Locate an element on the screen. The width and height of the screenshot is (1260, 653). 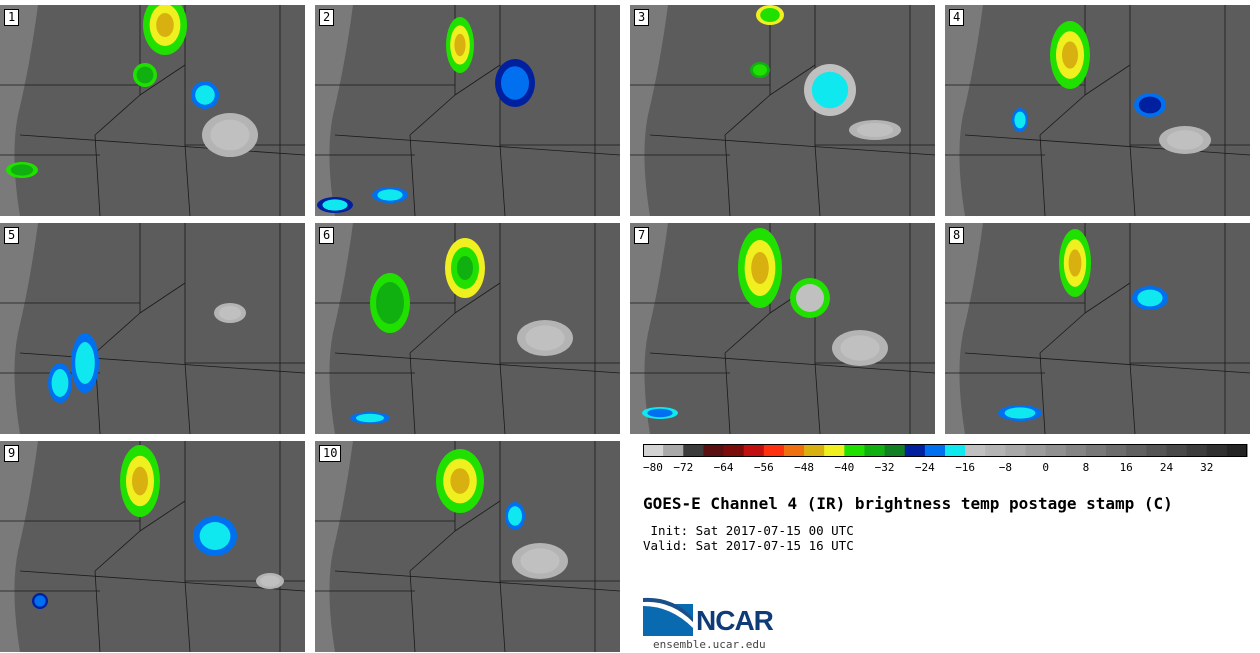
panel-label: 8 is located at coordinates (957, 235).